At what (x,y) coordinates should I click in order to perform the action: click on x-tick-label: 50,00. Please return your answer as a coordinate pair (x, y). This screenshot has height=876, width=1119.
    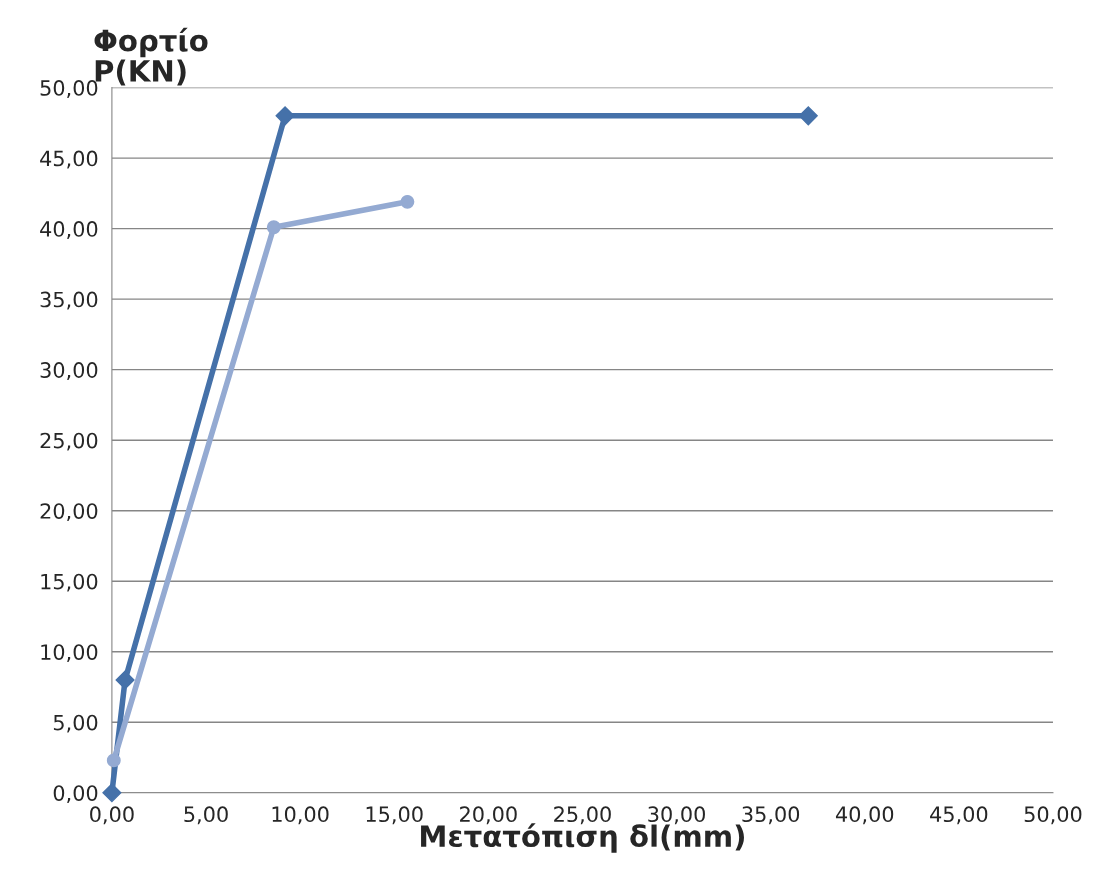
    Looking at the image, I should click on (1053, 815).